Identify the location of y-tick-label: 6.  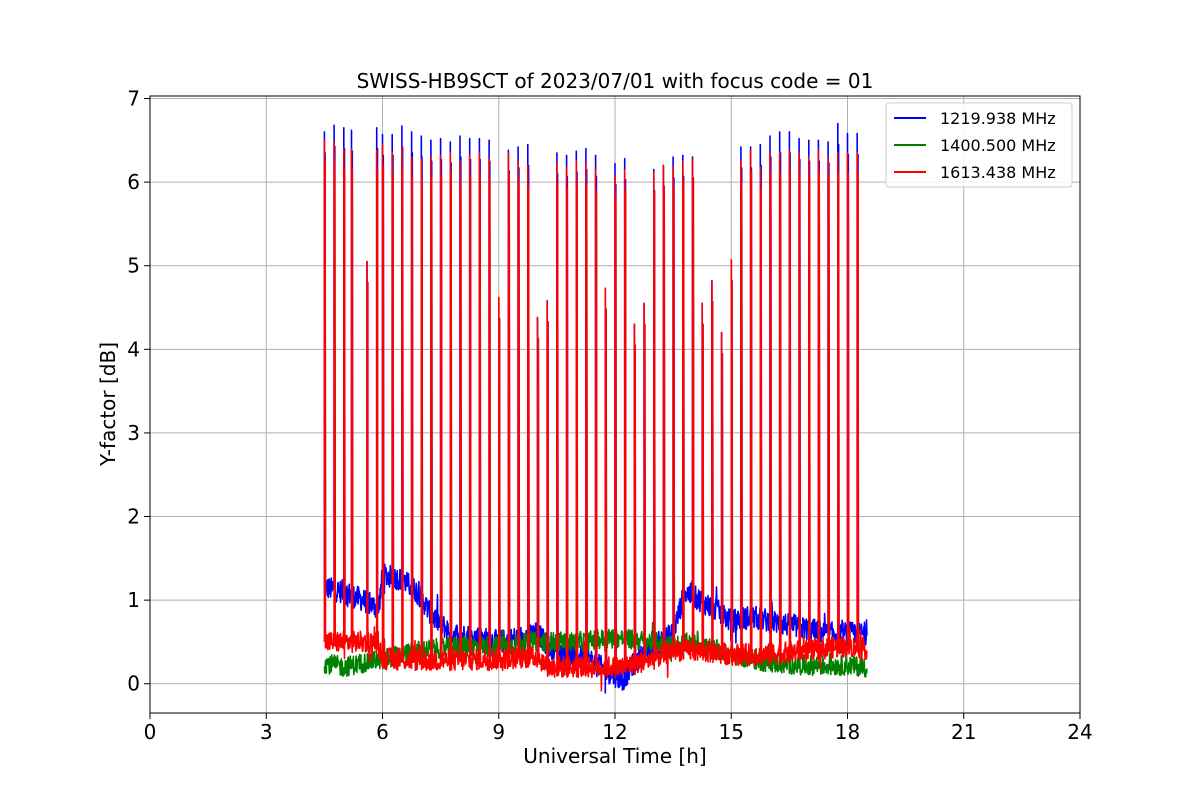
(133, 182).